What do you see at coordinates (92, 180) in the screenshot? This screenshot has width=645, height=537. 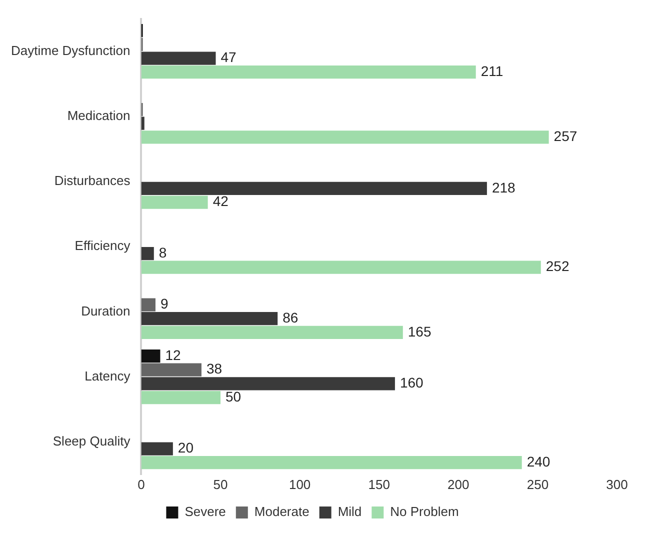 I see `y-tick-label: Disturbances` at bounding box center [92, 180].